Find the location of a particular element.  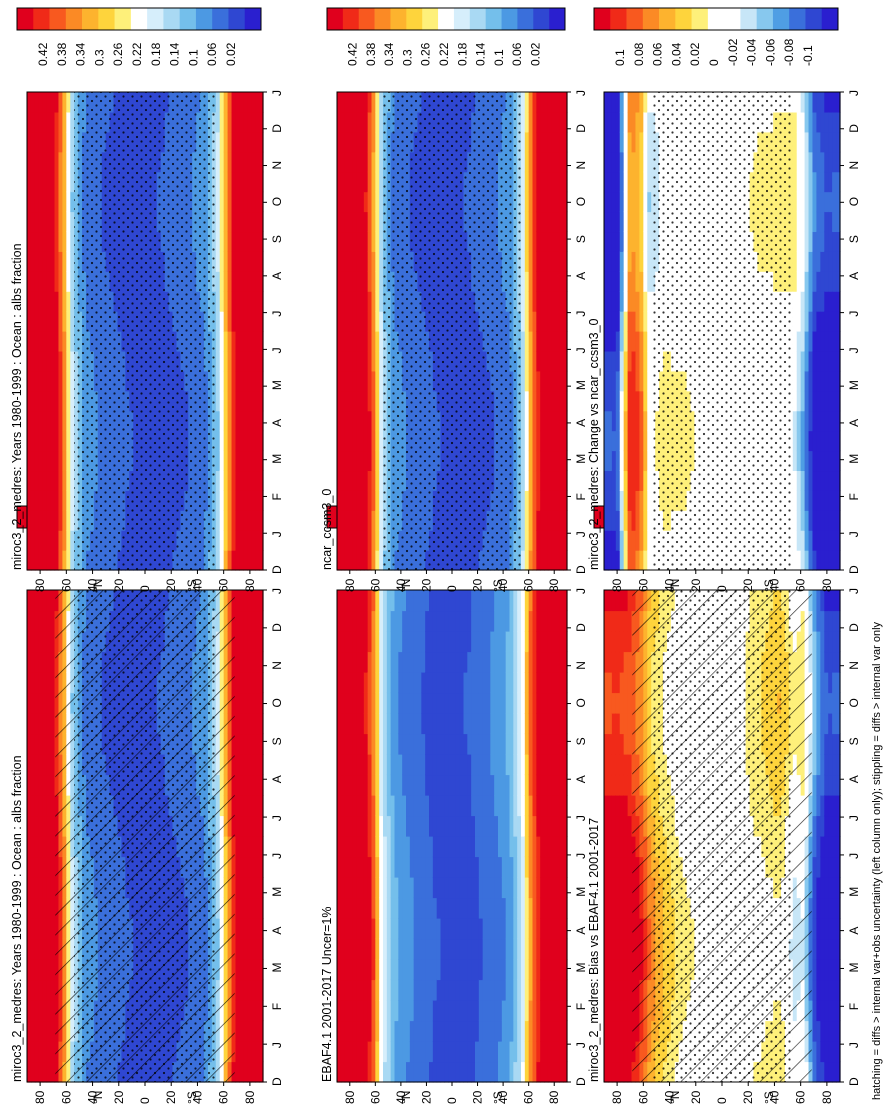

month-tick-label: M is located at coordinates (277, 459).